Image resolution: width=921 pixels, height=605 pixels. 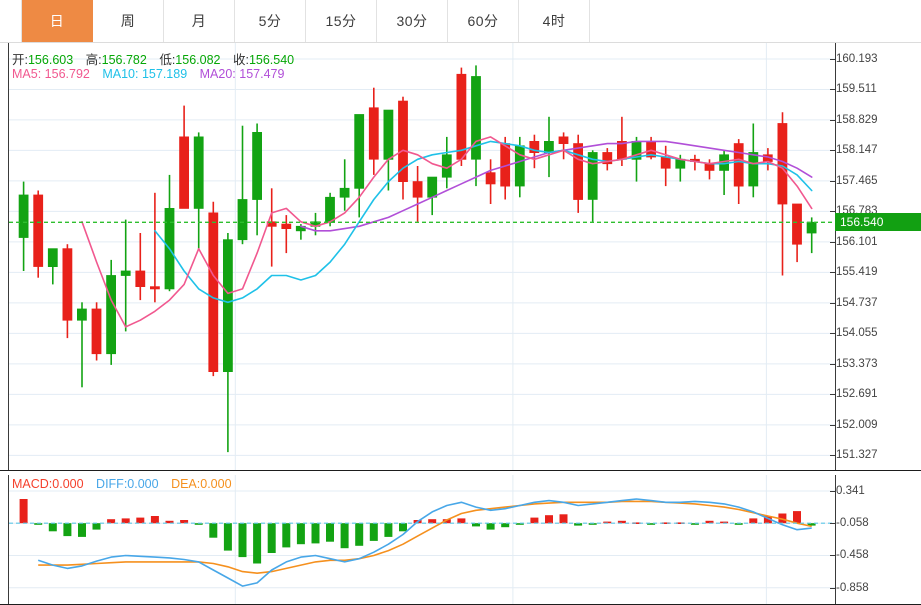 I want to click on tab-label: 月, so click(x=199, y=21).